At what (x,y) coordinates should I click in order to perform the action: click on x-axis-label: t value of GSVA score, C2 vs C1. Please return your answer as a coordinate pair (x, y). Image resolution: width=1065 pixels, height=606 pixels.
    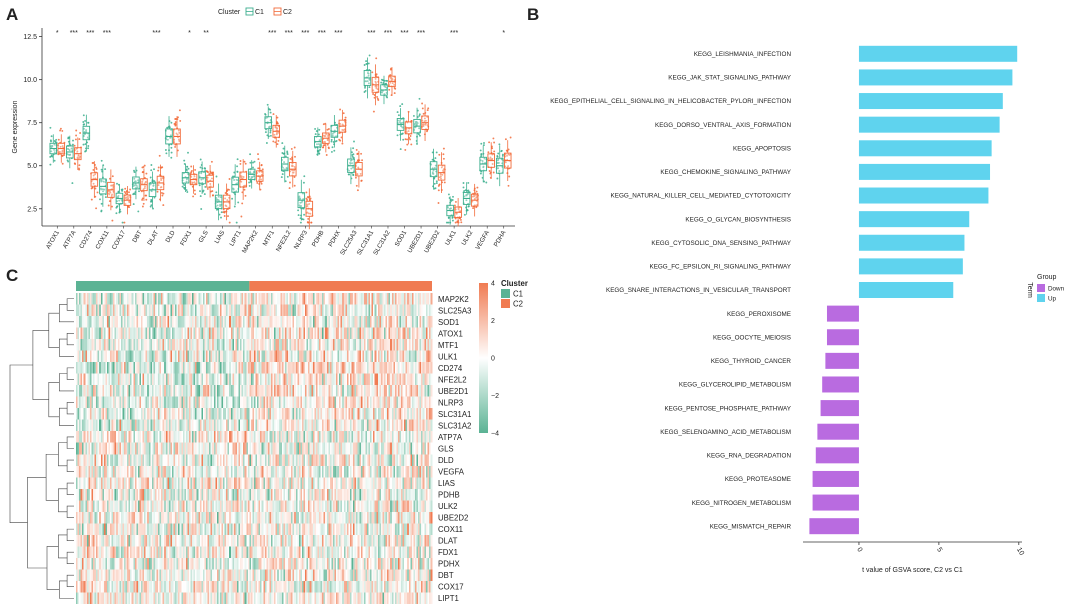
    Looking at the image, I should click on (912, 570).